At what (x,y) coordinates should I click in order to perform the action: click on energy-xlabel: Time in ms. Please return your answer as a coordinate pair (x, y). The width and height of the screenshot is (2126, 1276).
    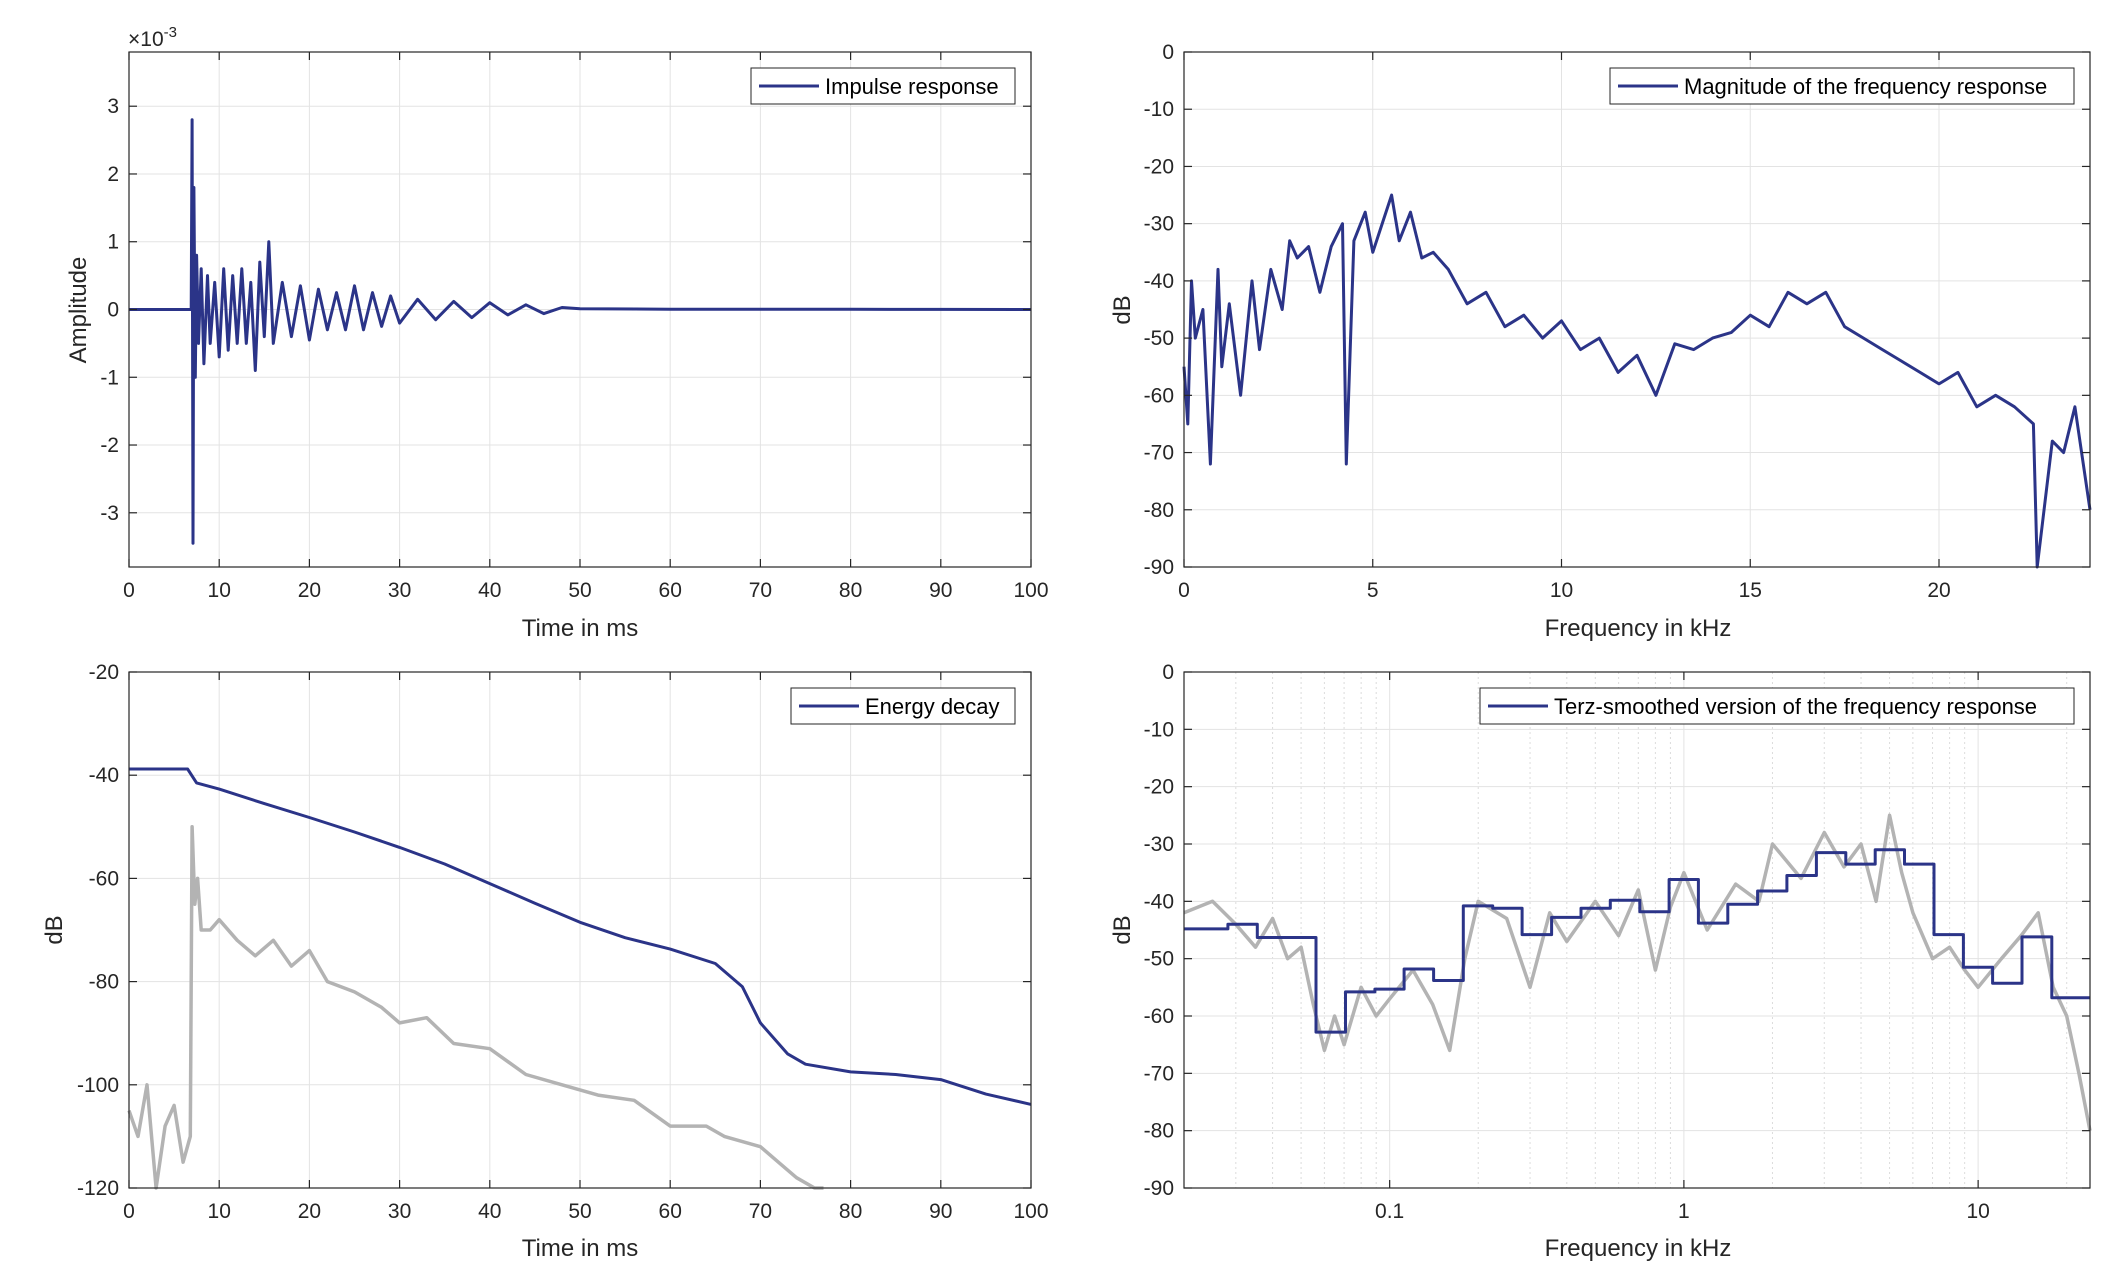
    Looking at the image, I should click on (580, 1248).